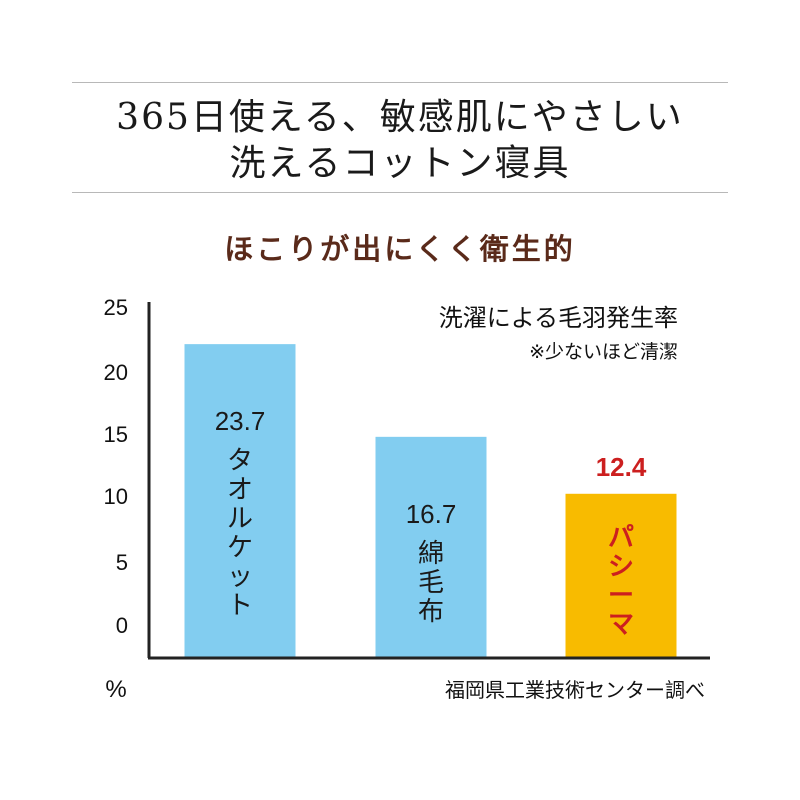  What do you see at coordinates (122, 562) in the screenshot?
I see `y-tick-label: 5` at bounding box center [122, 562].